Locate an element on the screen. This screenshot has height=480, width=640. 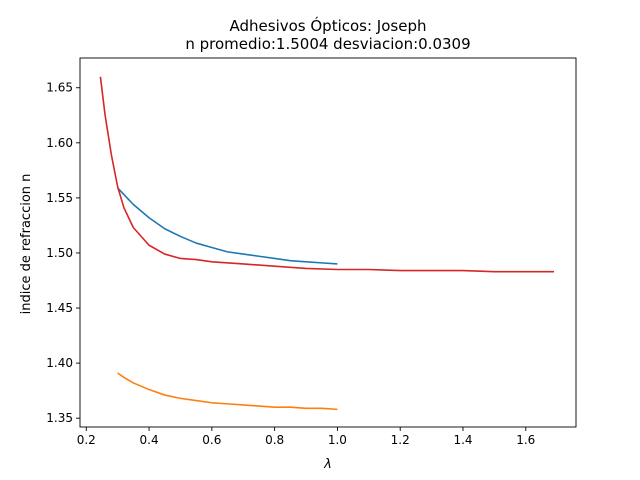
x-tick-label: 0.4 is located at coordinates (149, 440).